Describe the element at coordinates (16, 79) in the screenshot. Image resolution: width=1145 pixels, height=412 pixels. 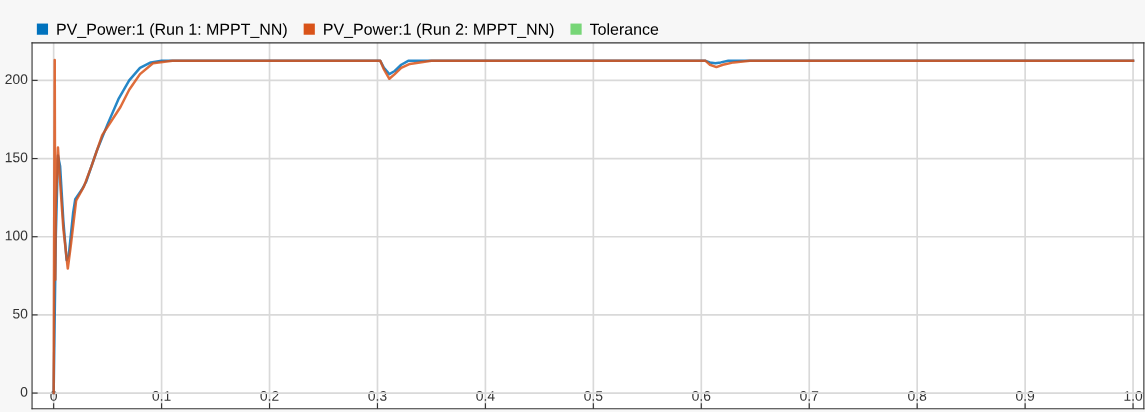
I see `y-tick-label: 200` at that location.